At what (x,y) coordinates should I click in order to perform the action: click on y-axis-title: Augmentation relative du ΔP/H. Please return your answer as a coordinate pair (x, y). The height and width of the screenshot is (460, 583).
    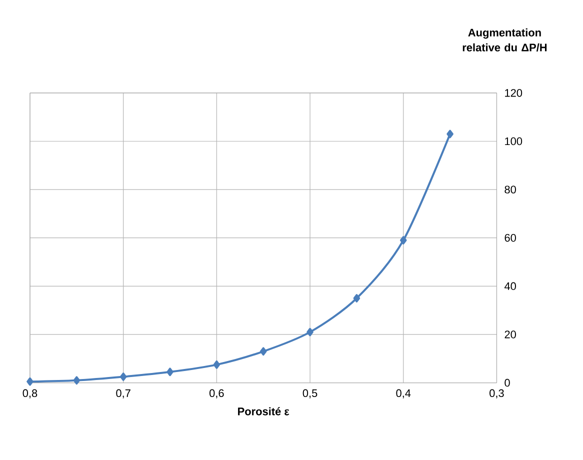
    Looking at the image, I should click on (504, 40).